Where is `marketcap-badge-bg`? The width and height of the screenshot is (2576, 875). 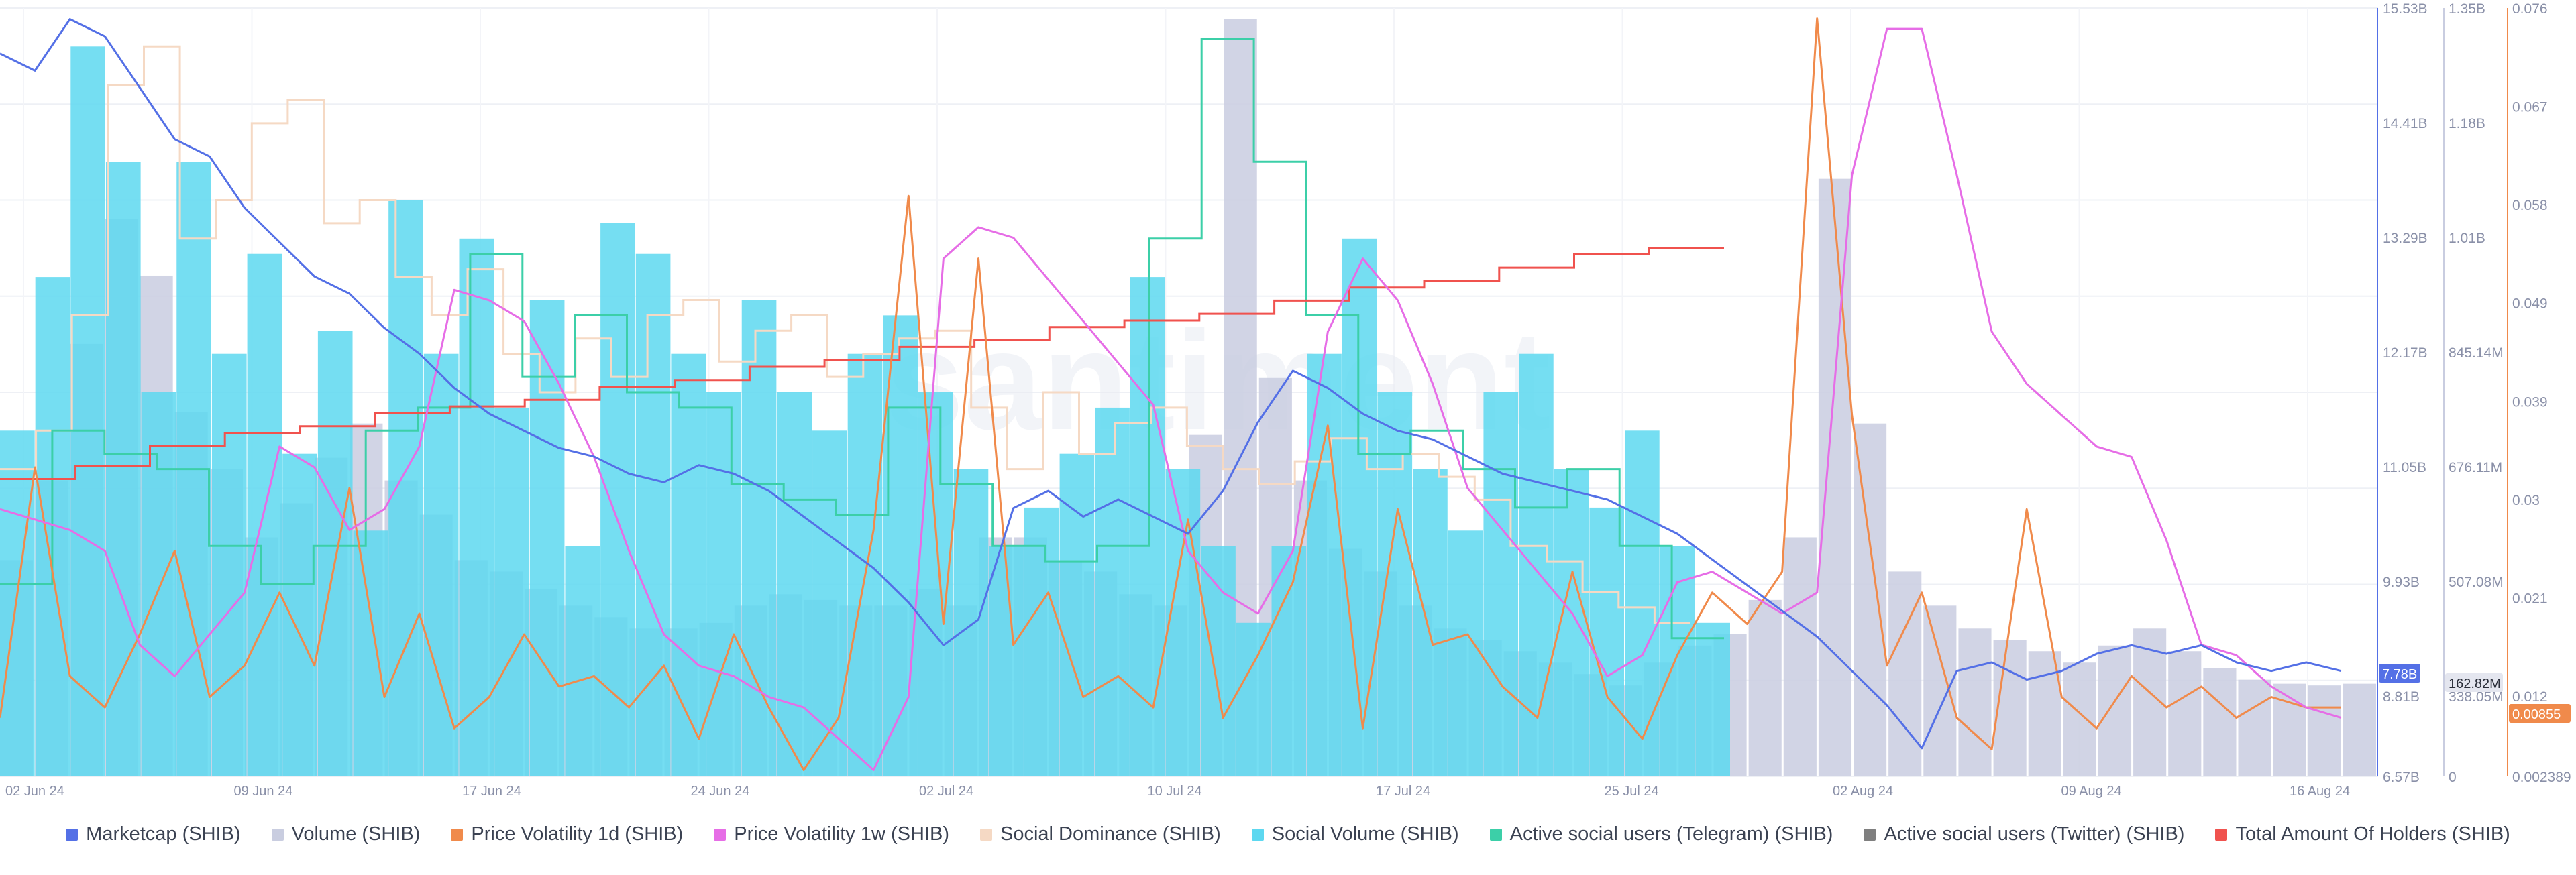 marketcap-badge-bg is located at coordinates (2399, 673).